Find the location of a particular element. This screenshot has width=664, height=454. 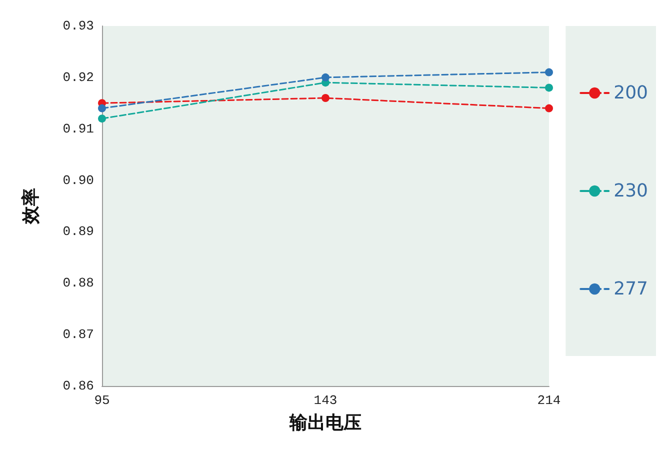

y-tick-label: 0.86 is located at coordinates (78, 386).